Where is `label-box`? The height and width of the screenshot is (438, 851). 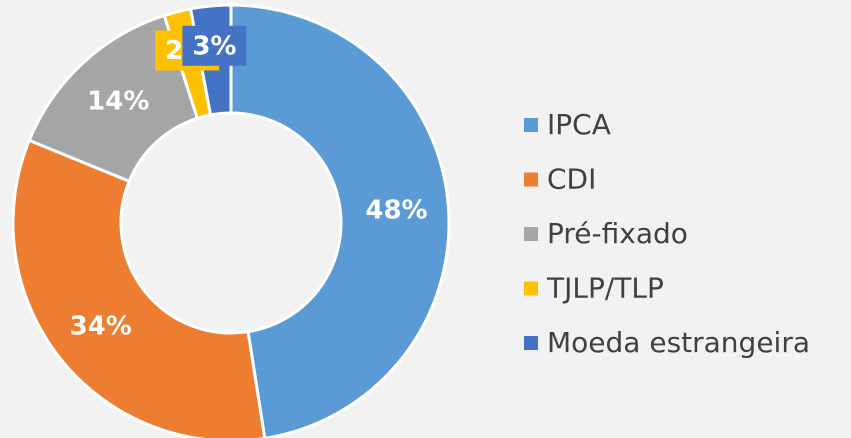
label-box is located at coordinates (214, 45).